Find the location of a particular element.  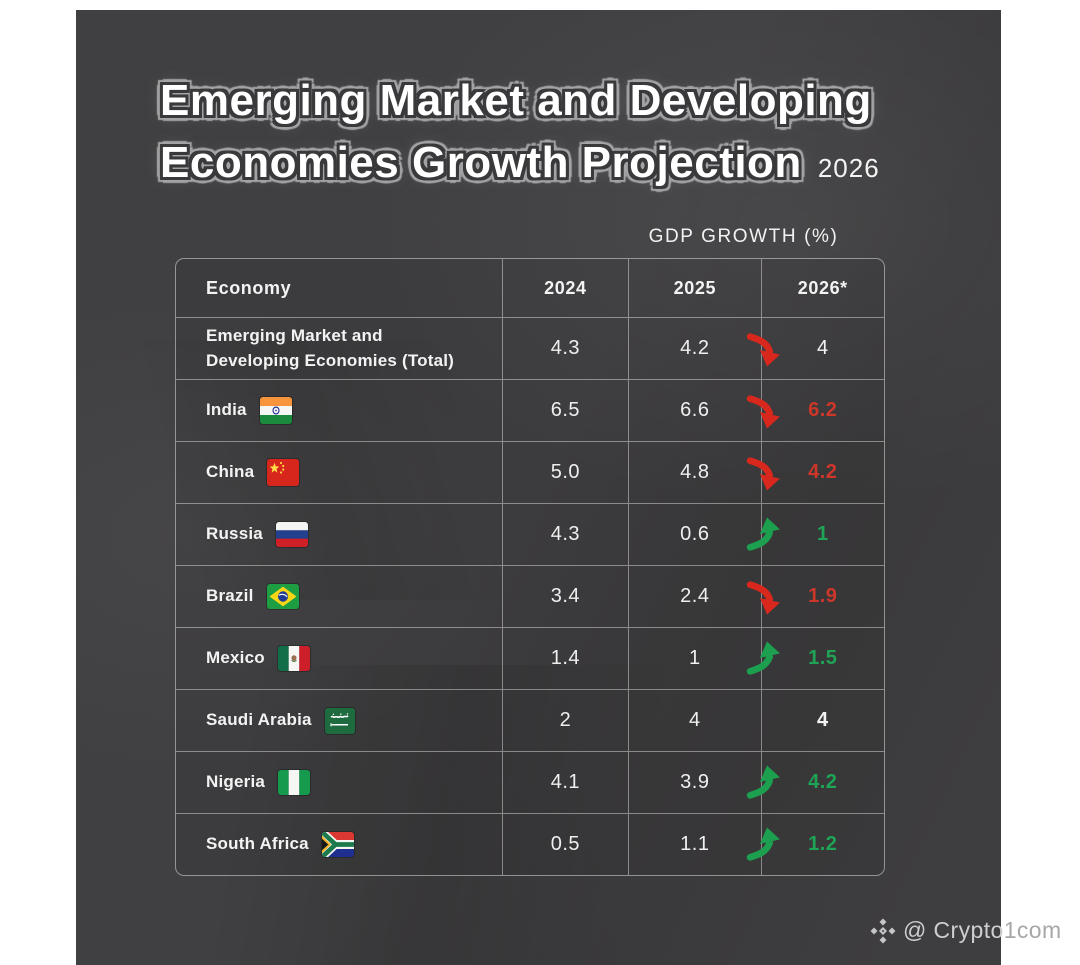

saudi-arabia-flag-icon is located at coordinates (339, 720).